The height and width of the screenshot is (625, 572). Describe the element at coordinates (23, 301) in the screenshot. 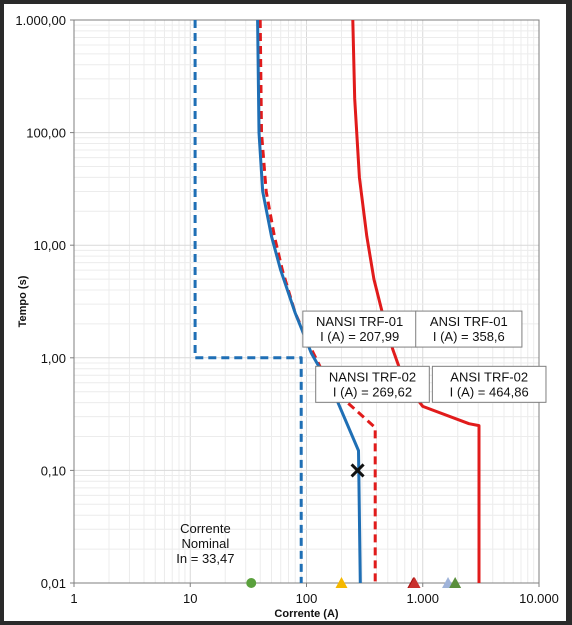

I see `y-axis-label: Tempo (s)` at that location.